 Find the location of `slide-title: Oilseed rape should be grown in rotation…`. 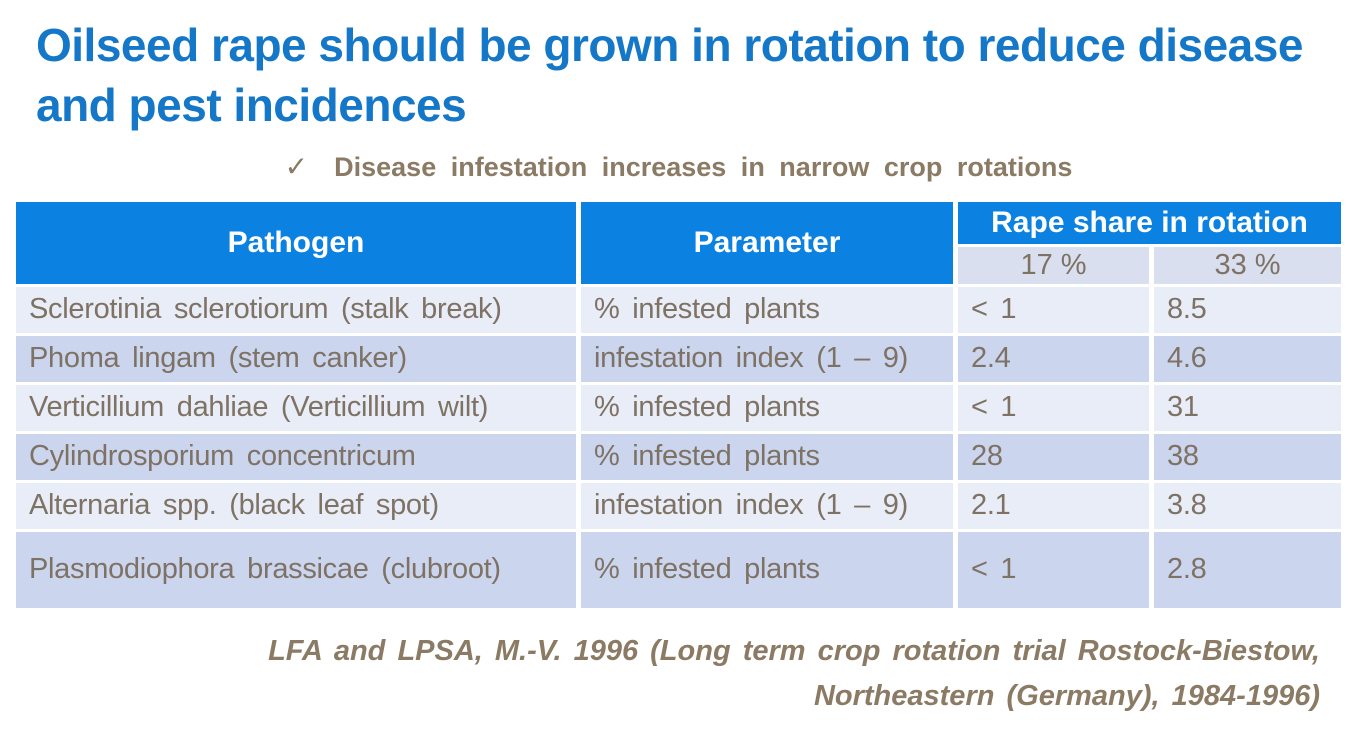

slide-title: Oilseed rape should be grown in rotation… is located at coordinates (669, 75).